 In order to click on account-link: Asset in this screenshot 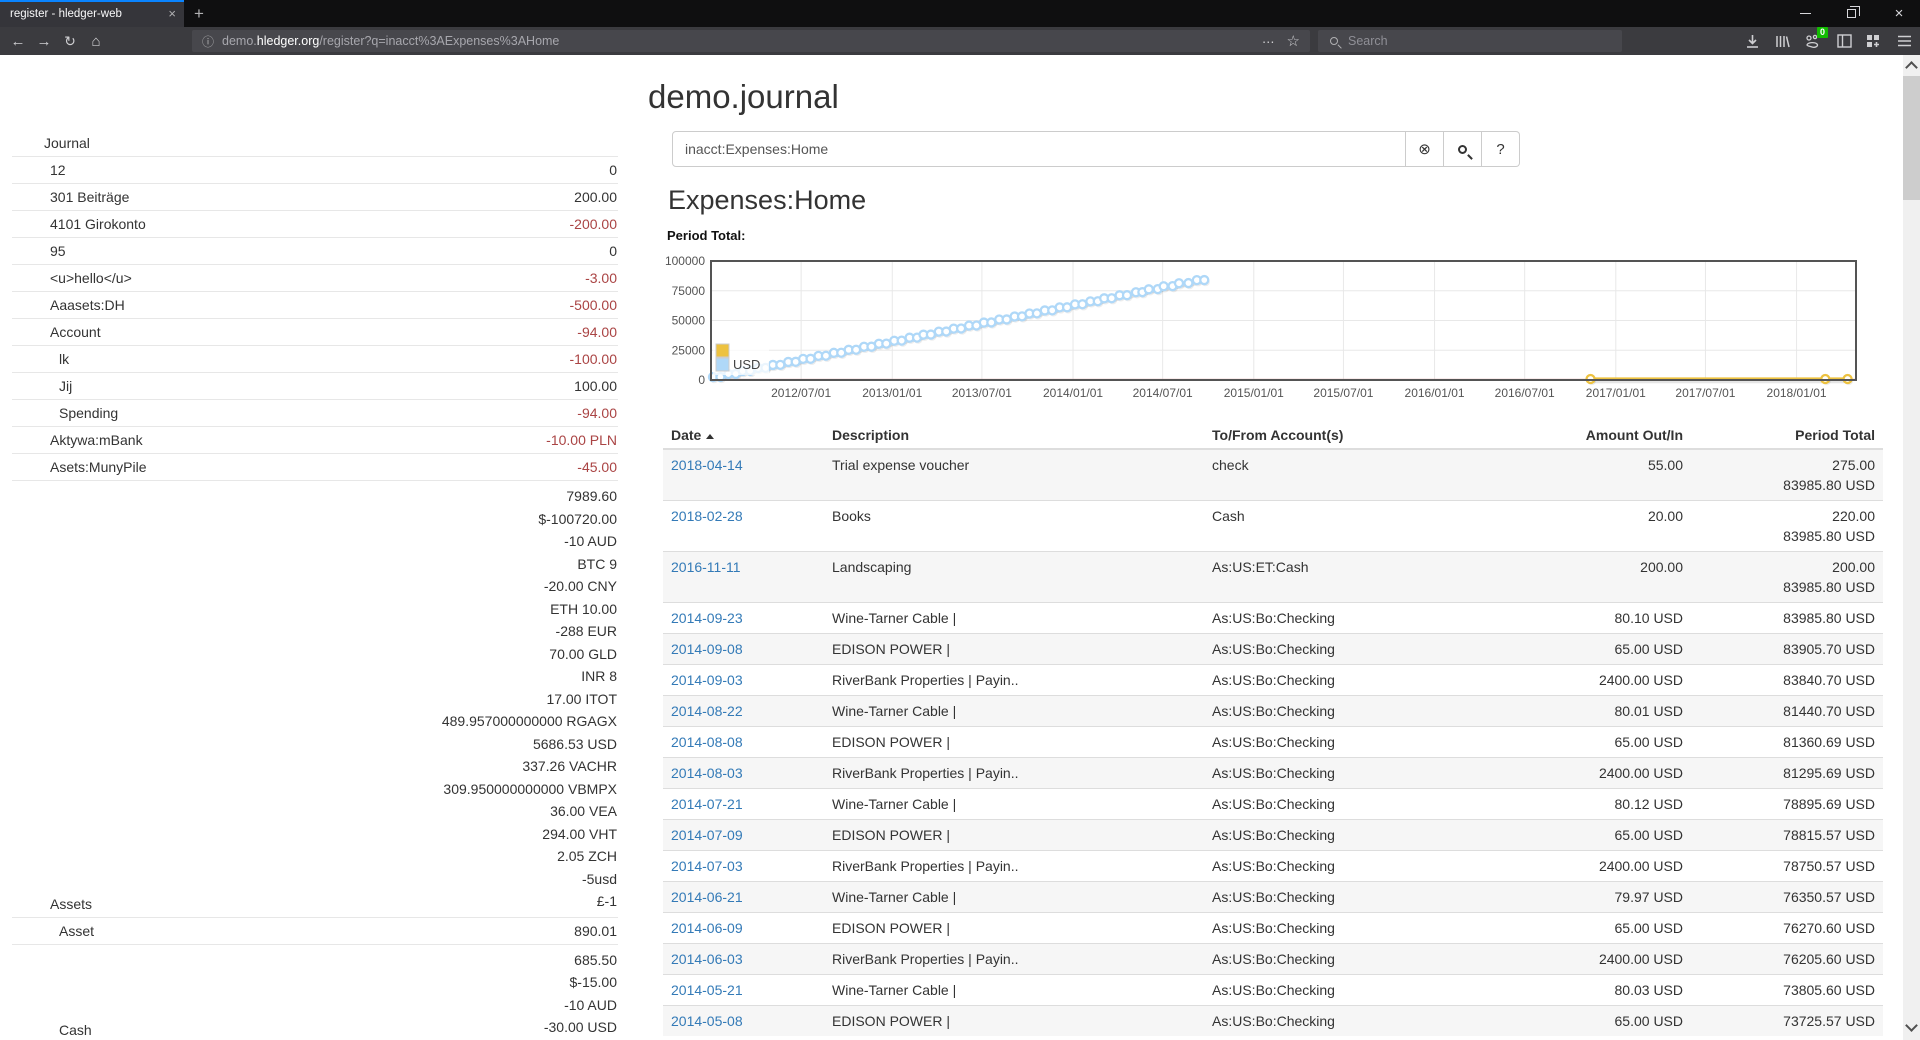, I will do `click(77, 930)`.